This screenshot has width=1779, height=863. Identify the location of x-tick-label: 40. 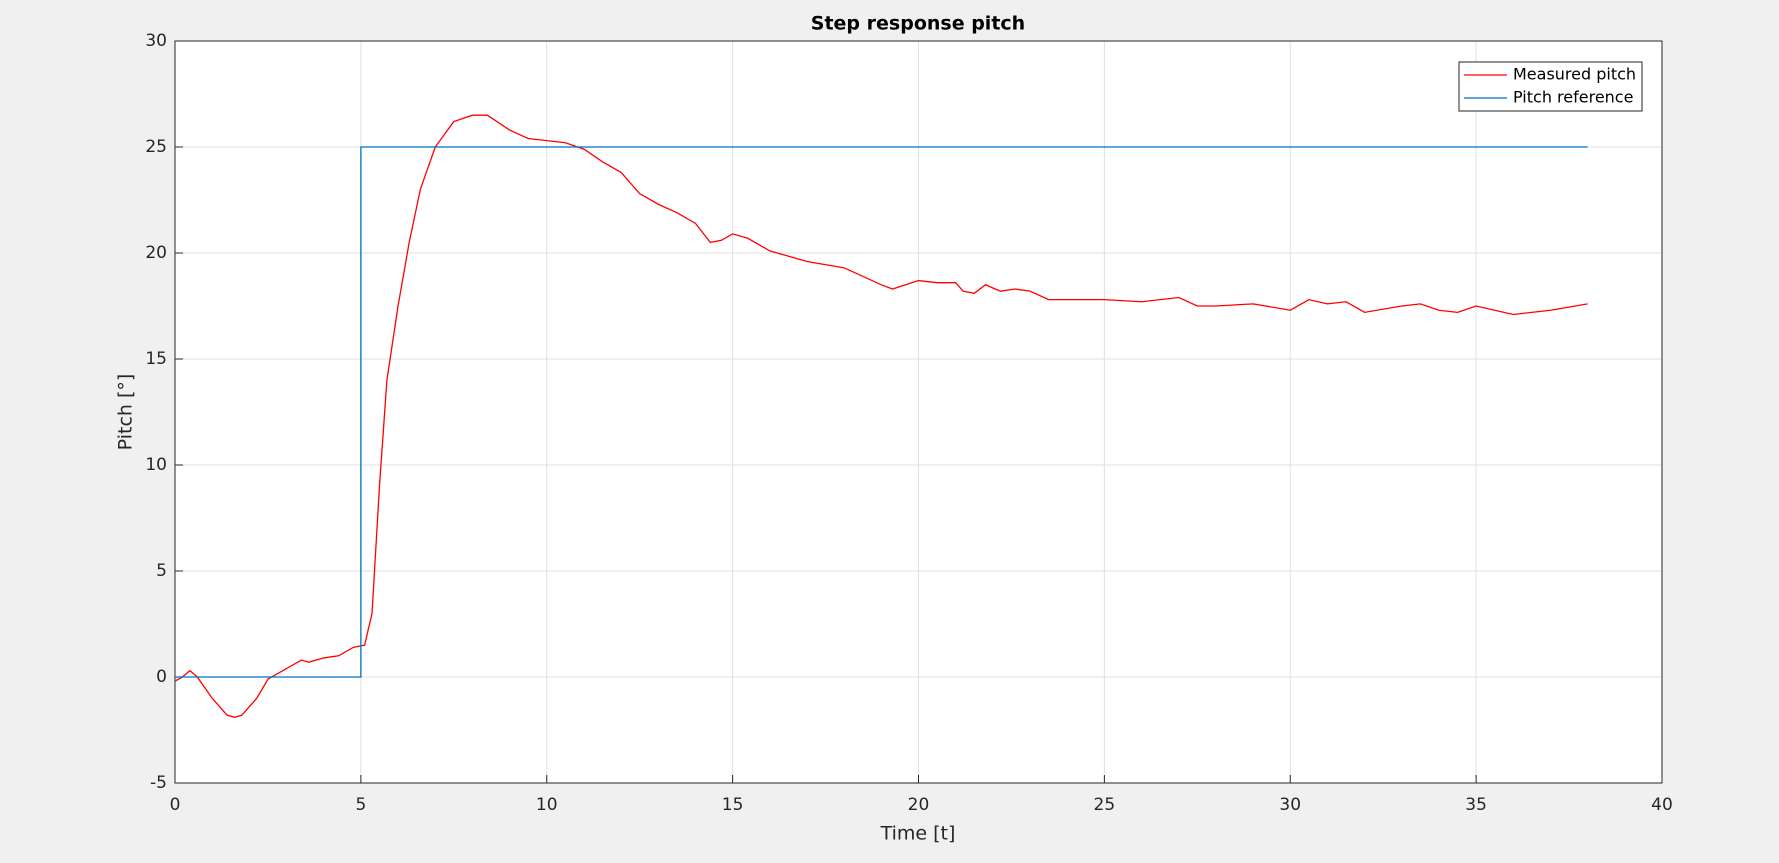
(1662, 805).